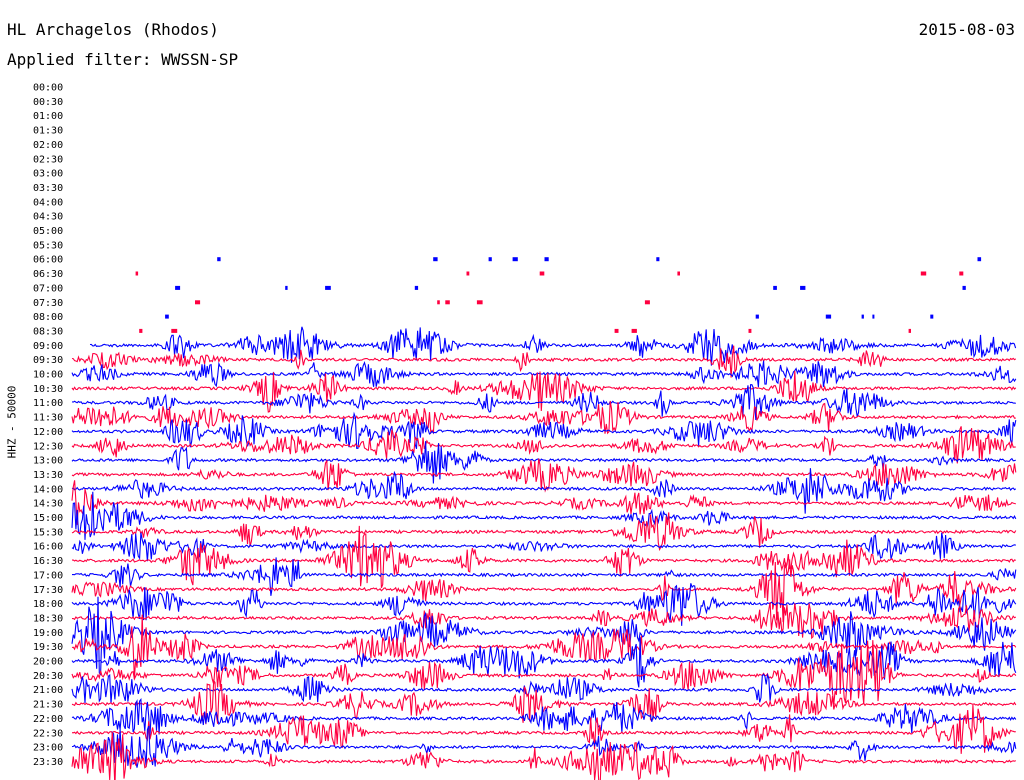 The height and width of the screenshot is (780, 1024). What do you see at coordinates (48, 245) in the screenshot?
I see `row-time-label: 05:30` at bounding box center [48, 245].